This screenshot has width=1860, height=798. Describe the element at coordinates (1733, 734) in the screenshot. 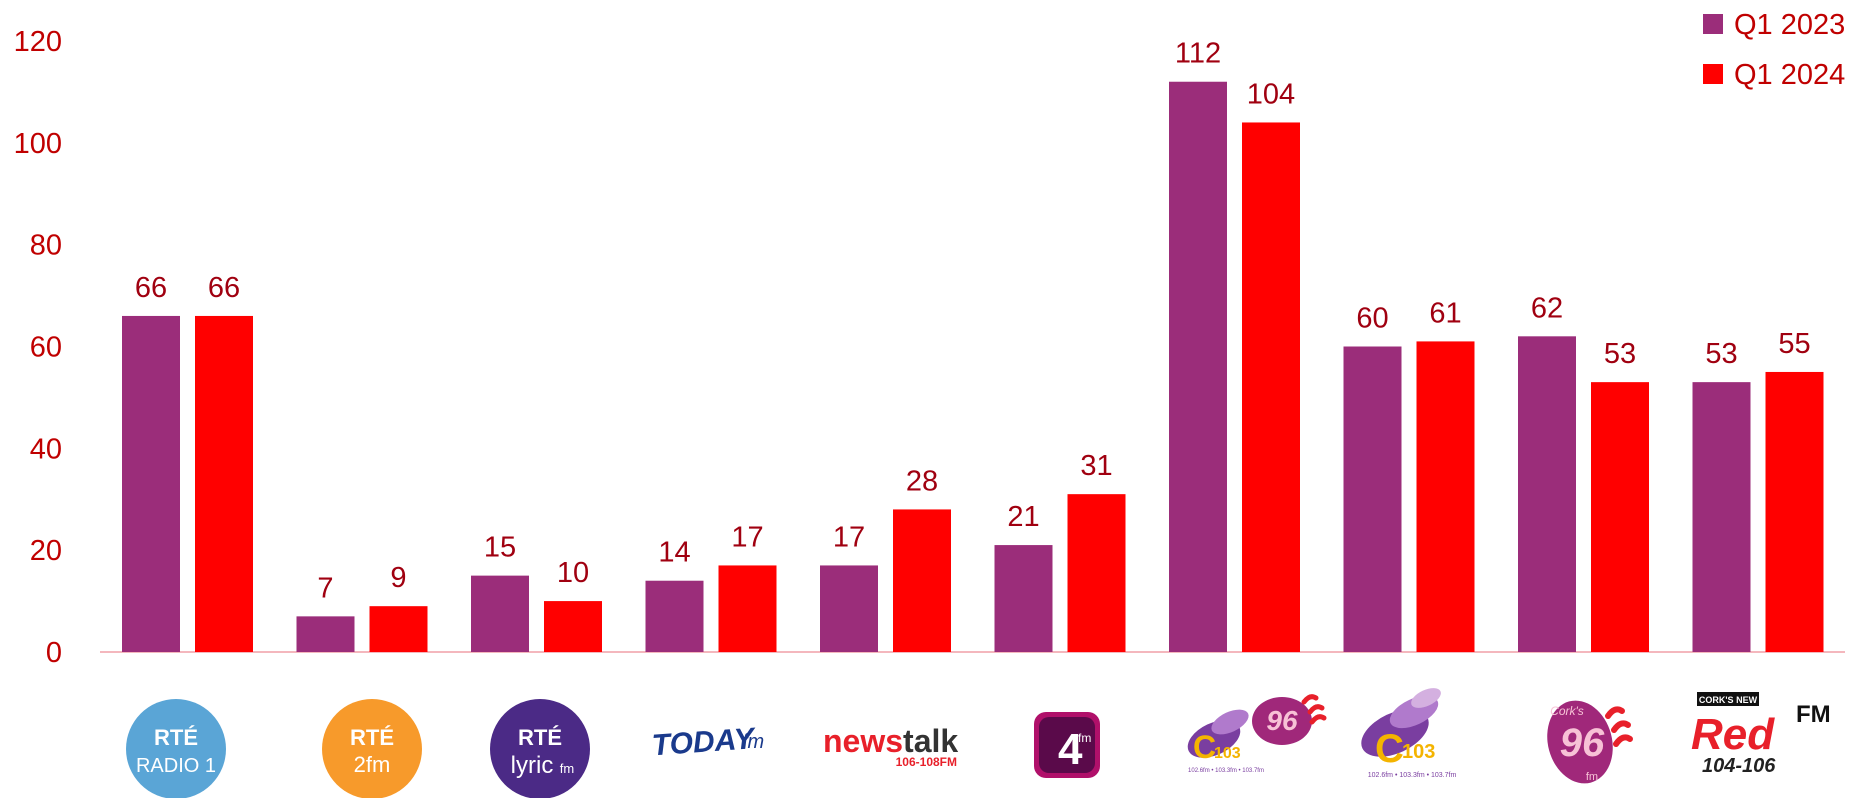

I see `redfm-logo-main: Red` at that location.